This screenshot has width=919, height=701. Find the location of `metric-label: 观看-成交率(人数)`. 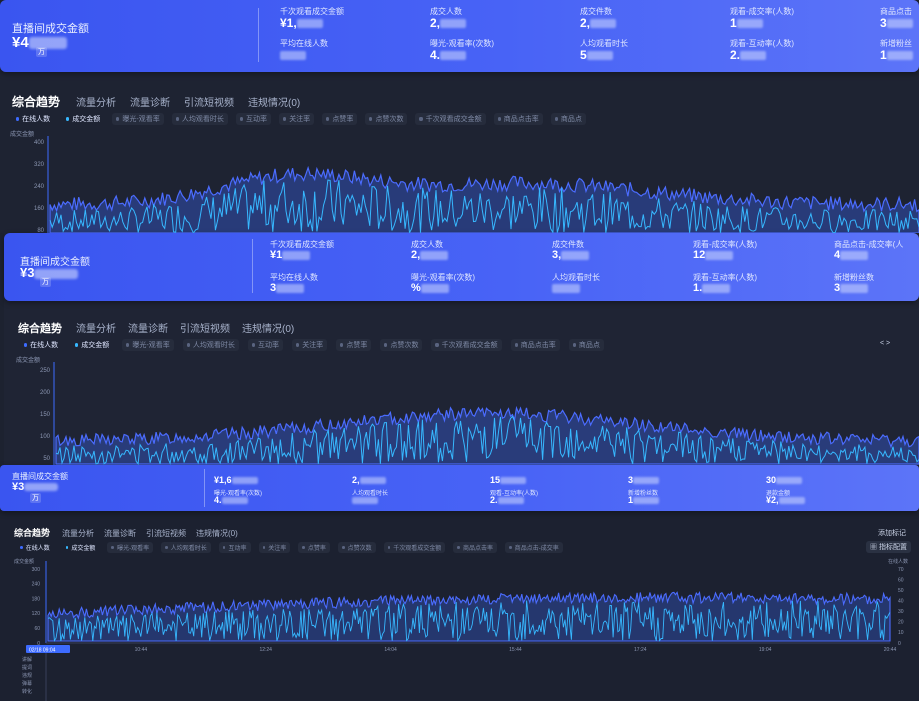

metric-label: 观看-成交率(人数) is located at coordinates (762, 11).